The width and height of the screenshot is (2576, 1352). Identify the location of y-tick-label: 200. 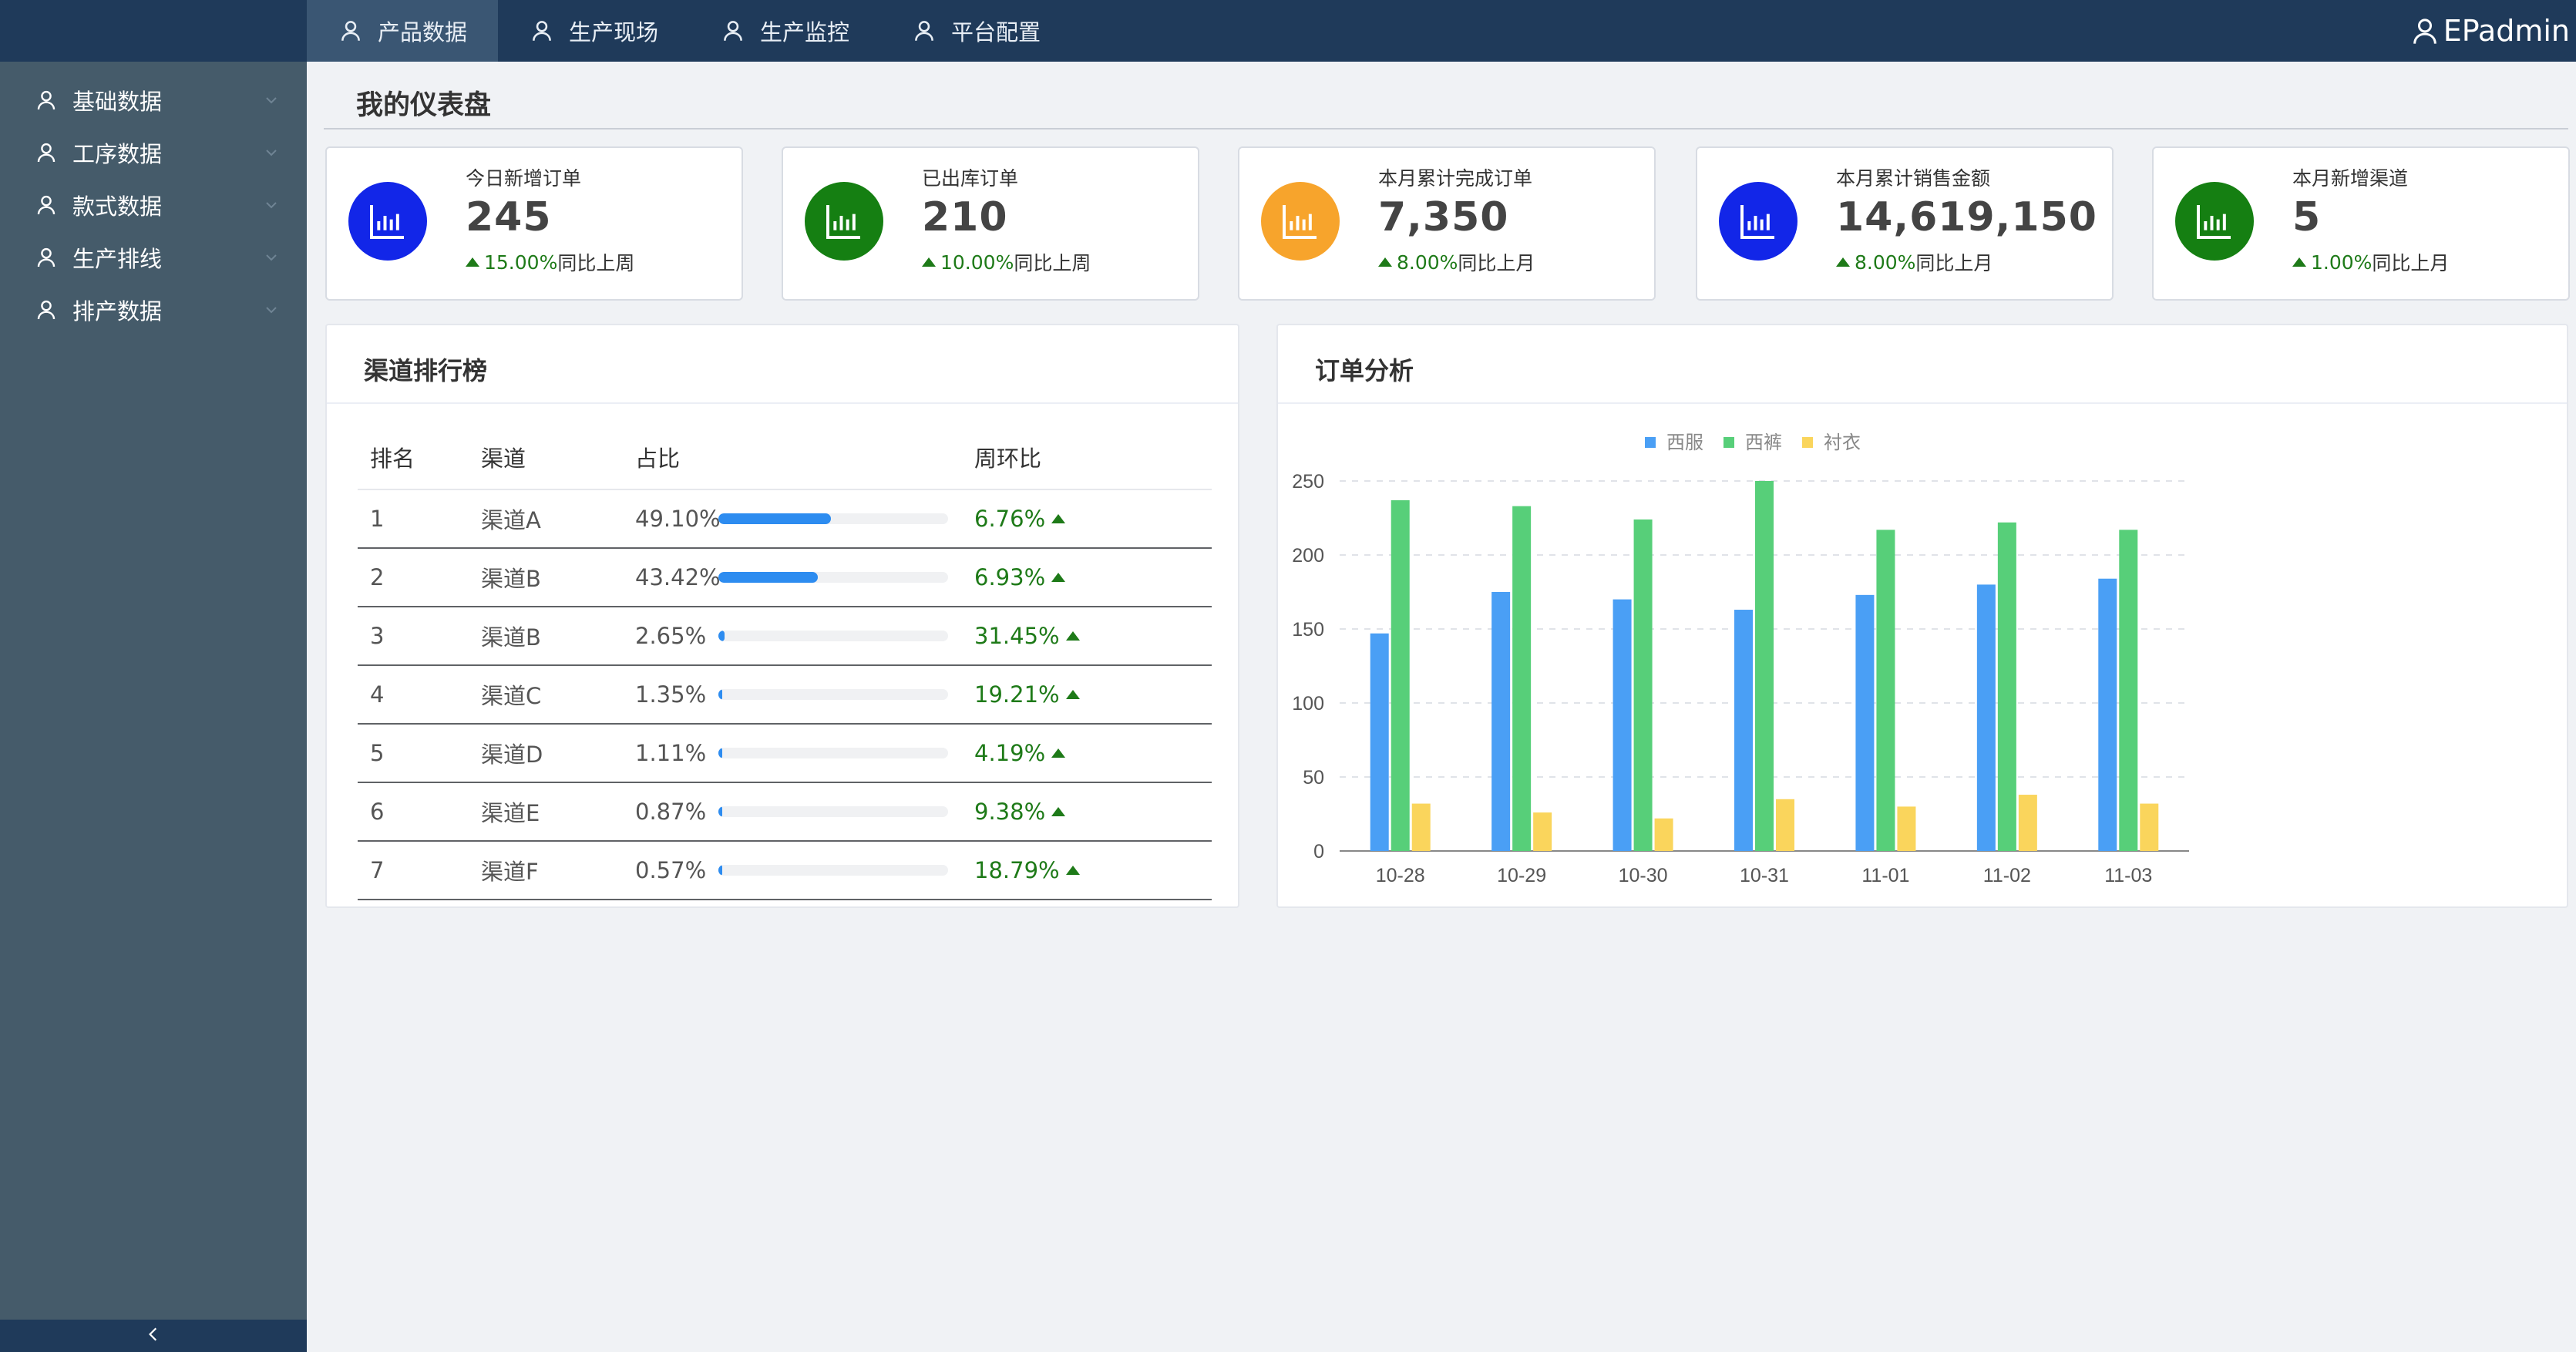
(1308, 556).